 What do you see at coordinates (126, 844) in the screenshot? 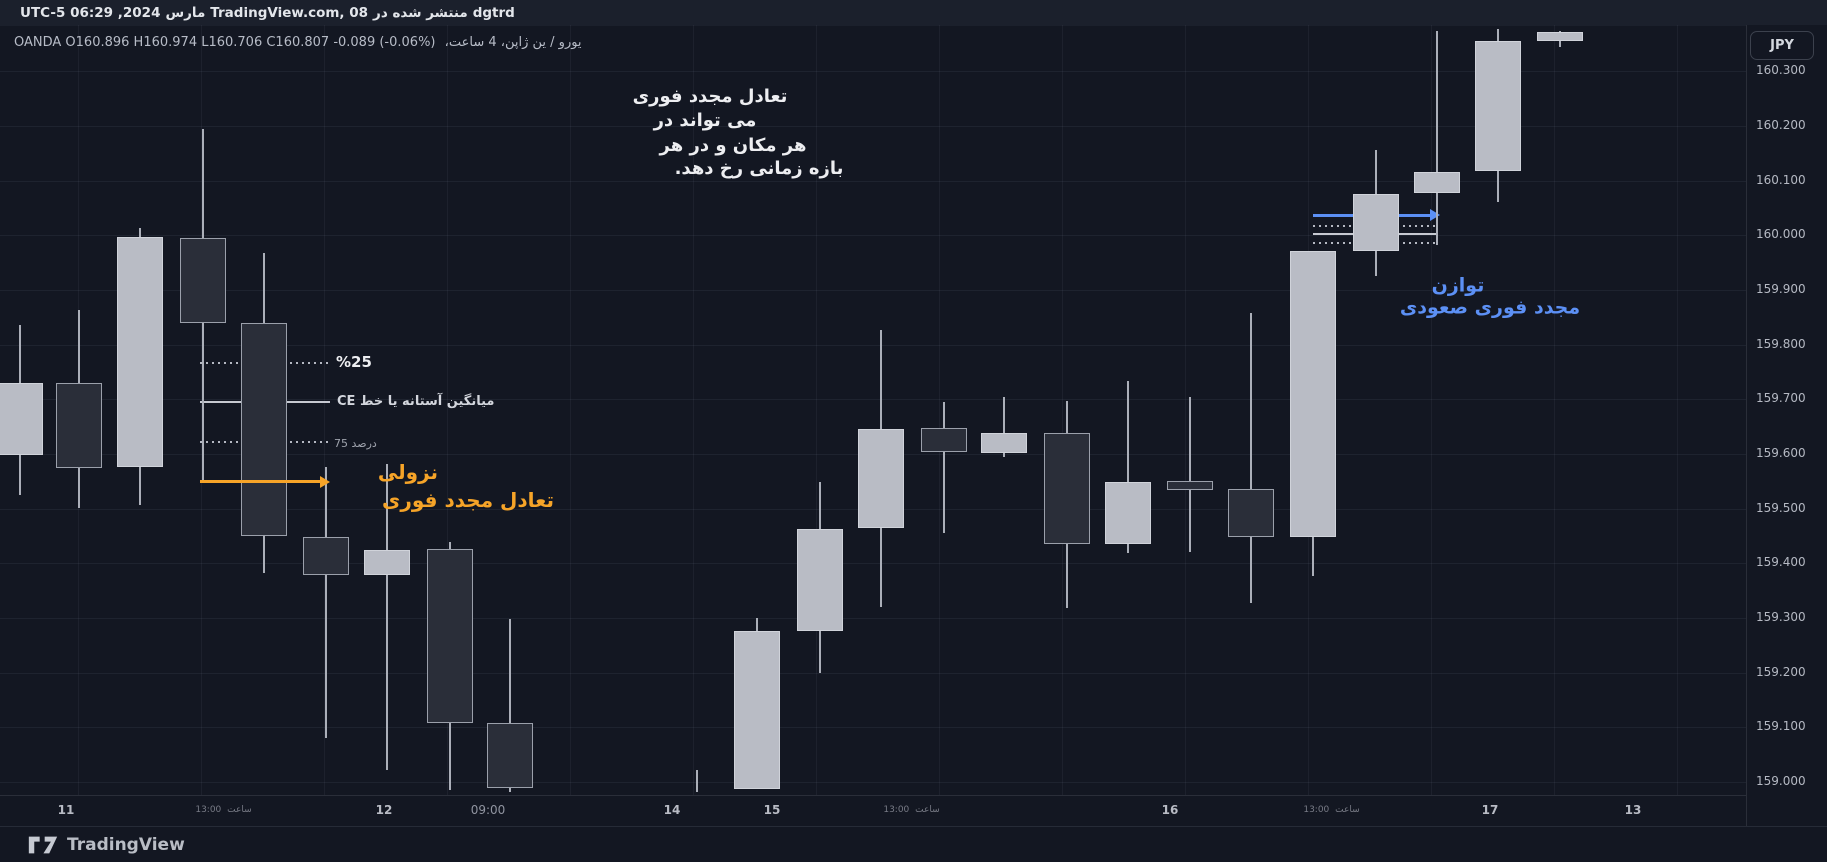
I see `tradingview-wordmark: TradingView` at bounding box center [126, 844].